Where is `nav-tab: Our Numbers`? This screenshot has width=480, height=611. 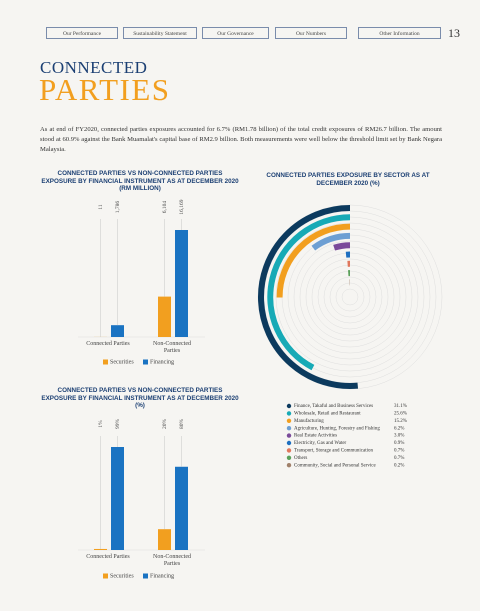
nav-tab: Our Numbers is located at coordinates (311, 33).